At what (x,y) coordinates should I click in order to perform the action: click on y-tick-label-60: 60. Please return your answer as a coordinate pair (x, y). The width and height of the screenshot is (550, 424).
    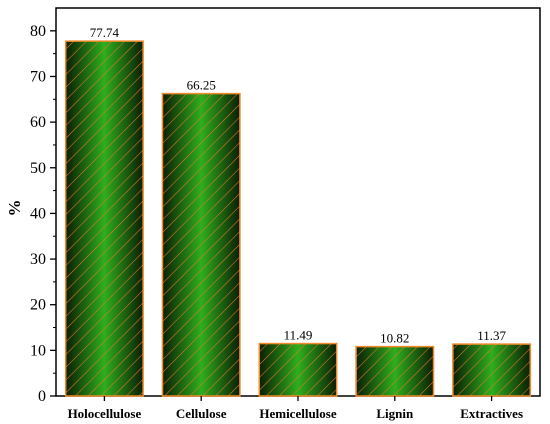
    Looking at the image, I should click on (38, 122).